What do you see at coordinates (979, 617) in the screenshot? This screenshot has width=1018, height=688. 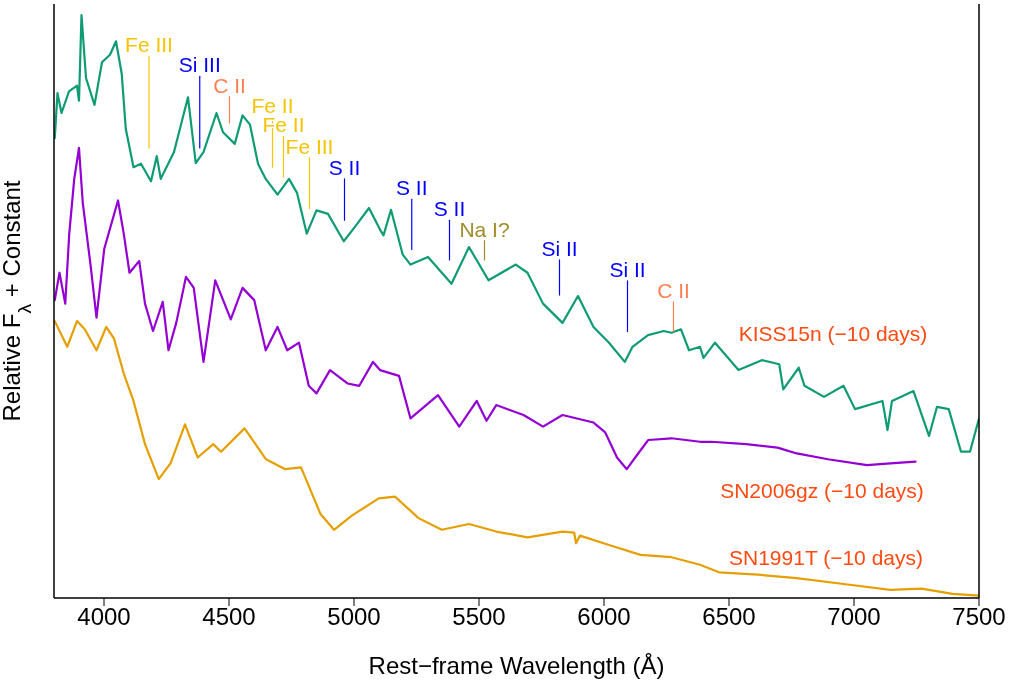 I see `x-tick-label: 7500` at bounding box center [979, 617].